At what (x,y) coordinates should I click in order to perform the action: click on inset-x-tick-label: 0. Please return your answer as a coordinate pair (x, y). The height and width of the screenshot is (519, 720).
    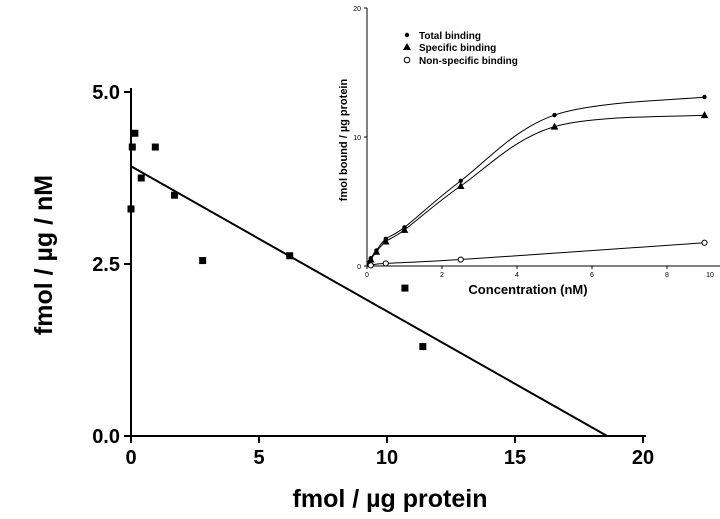
    Looking at the image, I should click on (367, 275).